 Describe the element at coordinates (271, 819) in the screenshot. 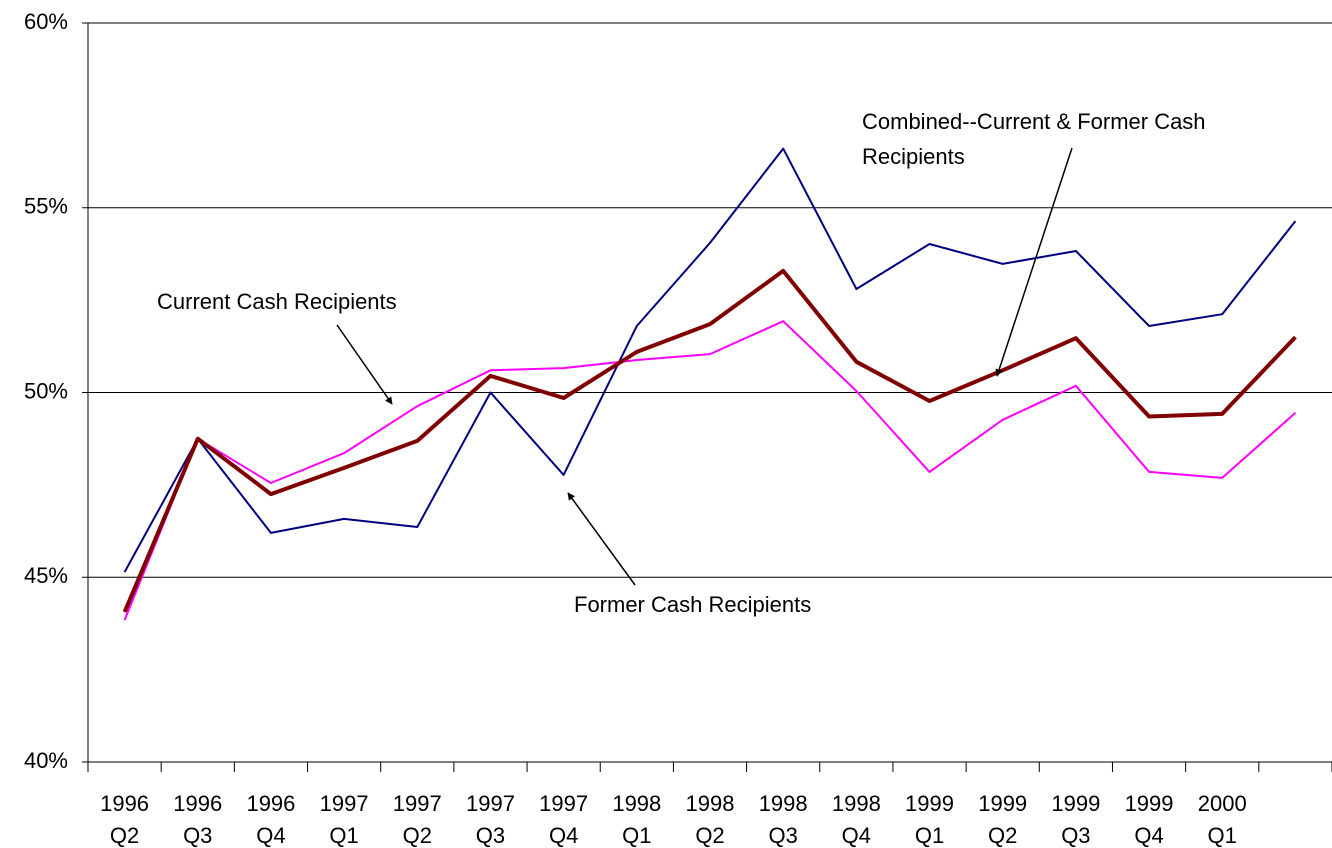

I see `x-tick-label: 1996 Q4` at that location.